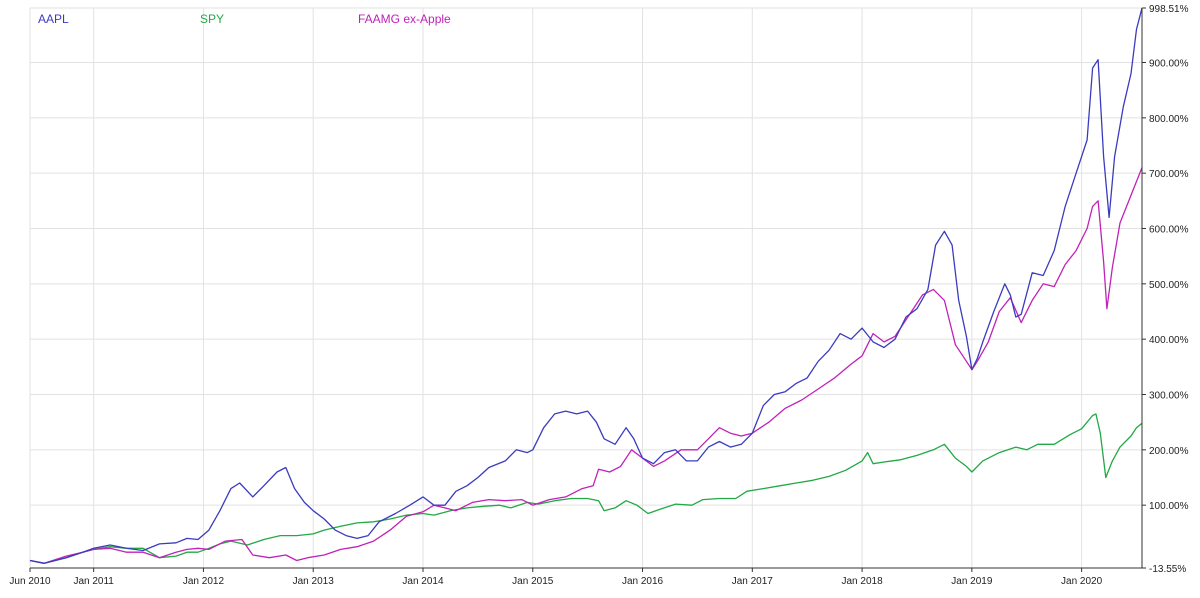 This screenshot has width=1200, height=598. I want to click on x-tick-label: Jan 2012, so click(204, 581).